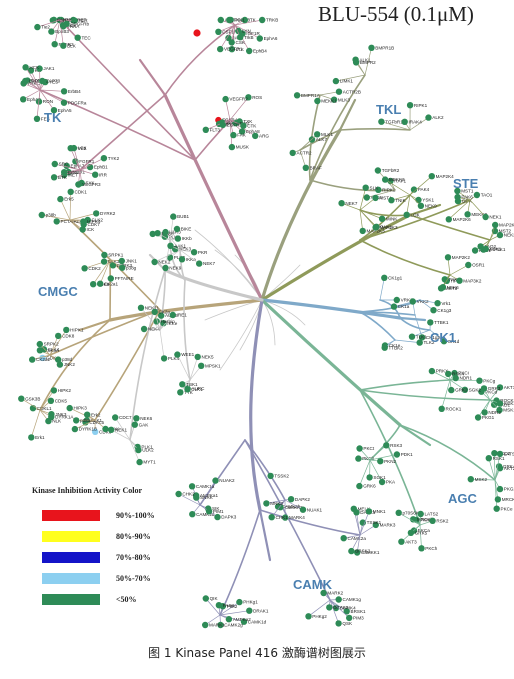 Image resolution: width=514 pixels, height=679 pixels. What do you see at coordinates (52, 350) in the screenshot?
I see `kinase-label: GSK3A` at bounding box center [52, 350].